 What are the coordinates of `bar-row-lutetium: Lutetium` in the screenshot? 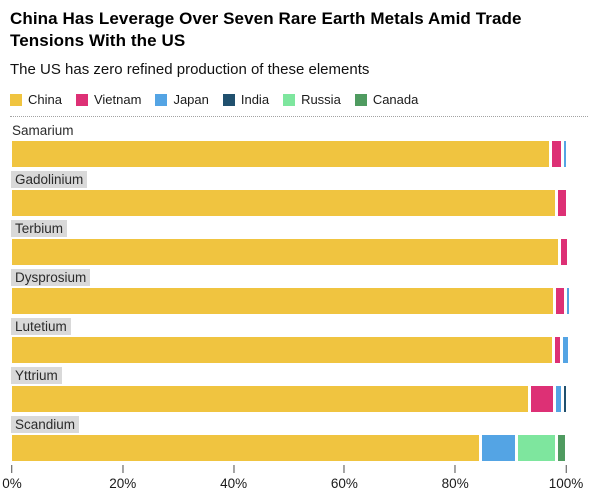 It's located at (300, 341).